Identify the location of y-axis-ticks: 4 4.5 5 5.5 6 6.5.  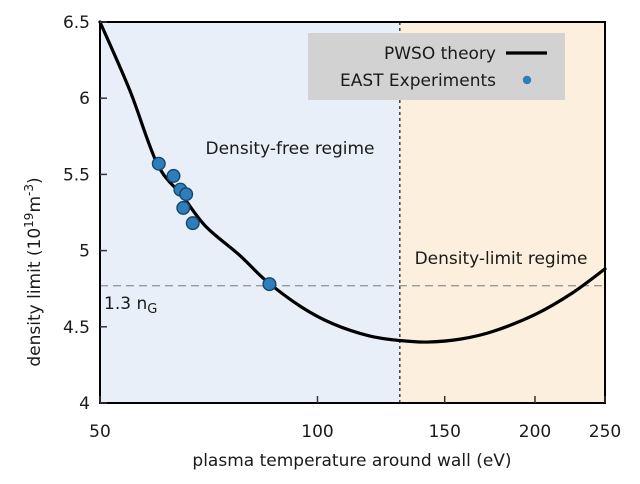
(85, 213).